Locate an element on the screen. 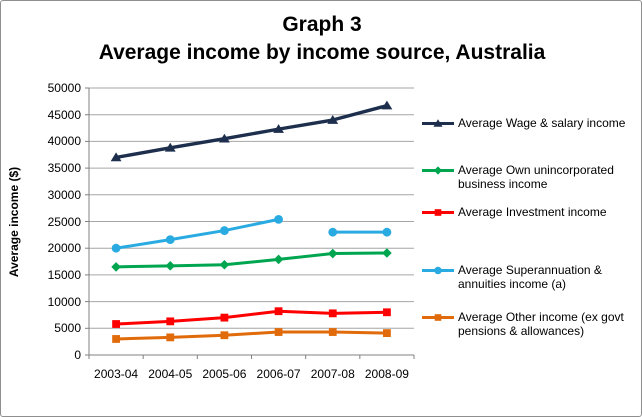  legend-label-line: pensions & allowances) is located at coordinates (521, 331).